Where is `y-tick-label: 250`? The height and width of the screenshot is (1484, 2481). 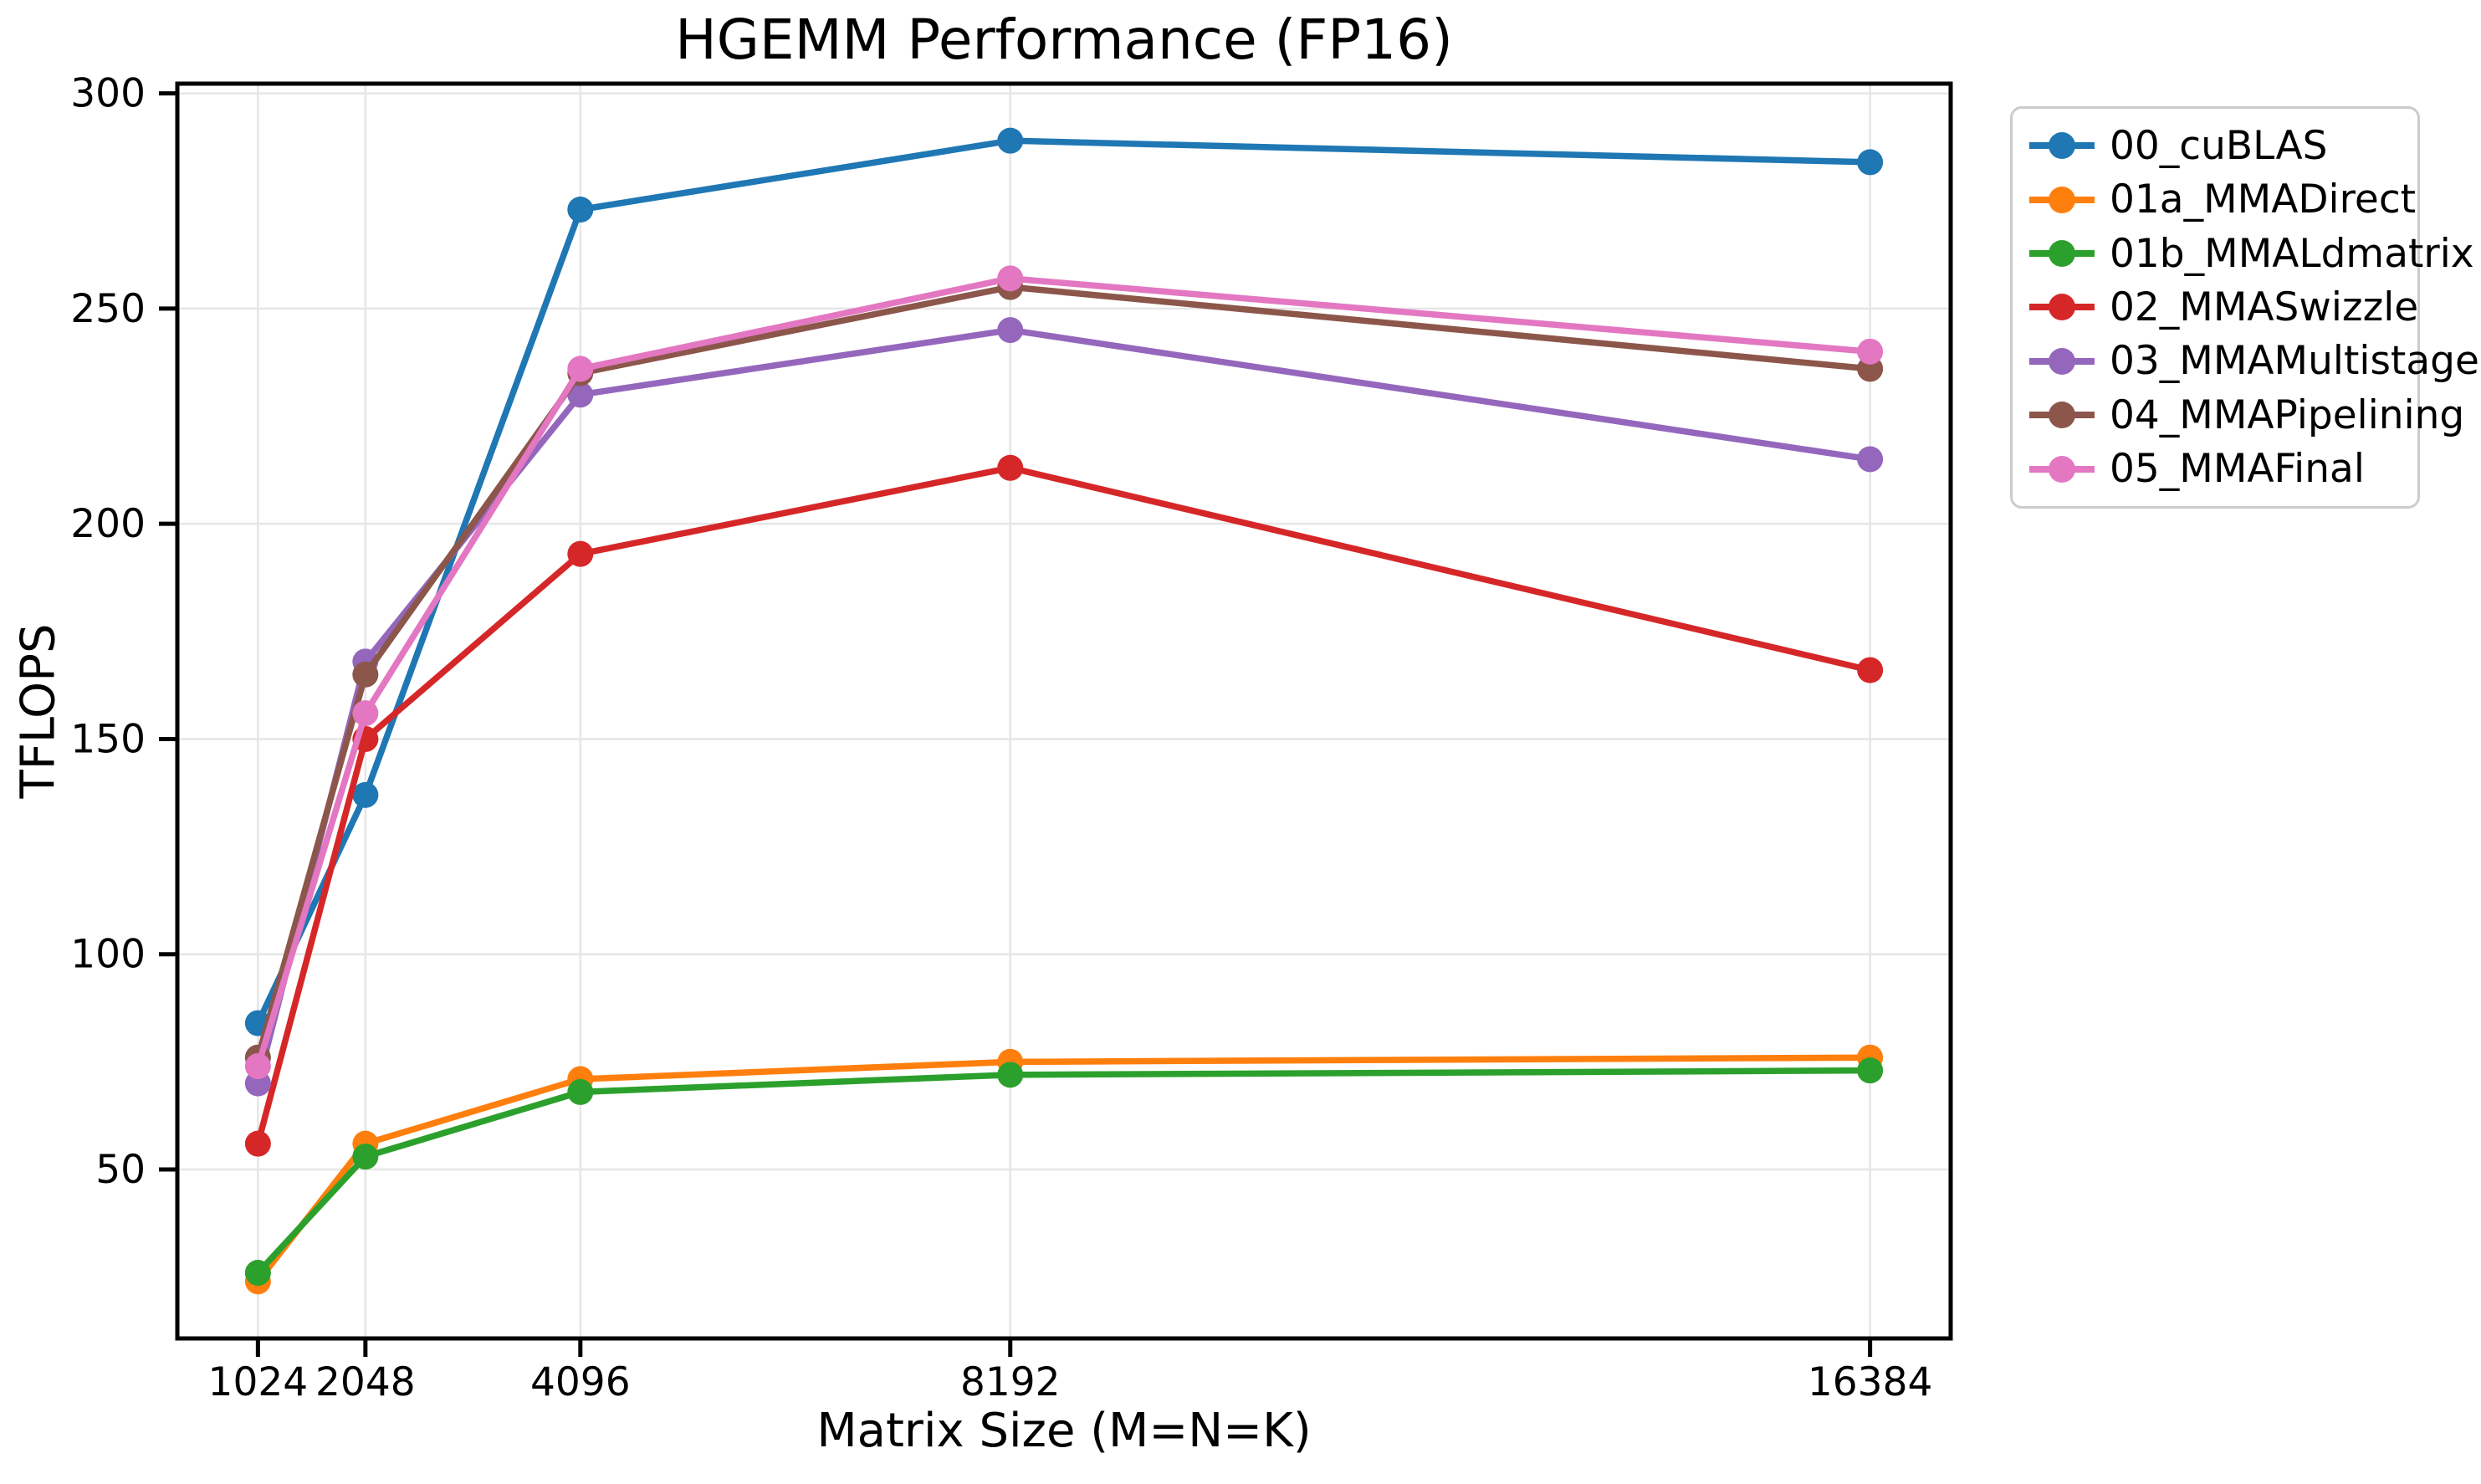 y-tick-label: 250 is located at coordinates (108, 309).